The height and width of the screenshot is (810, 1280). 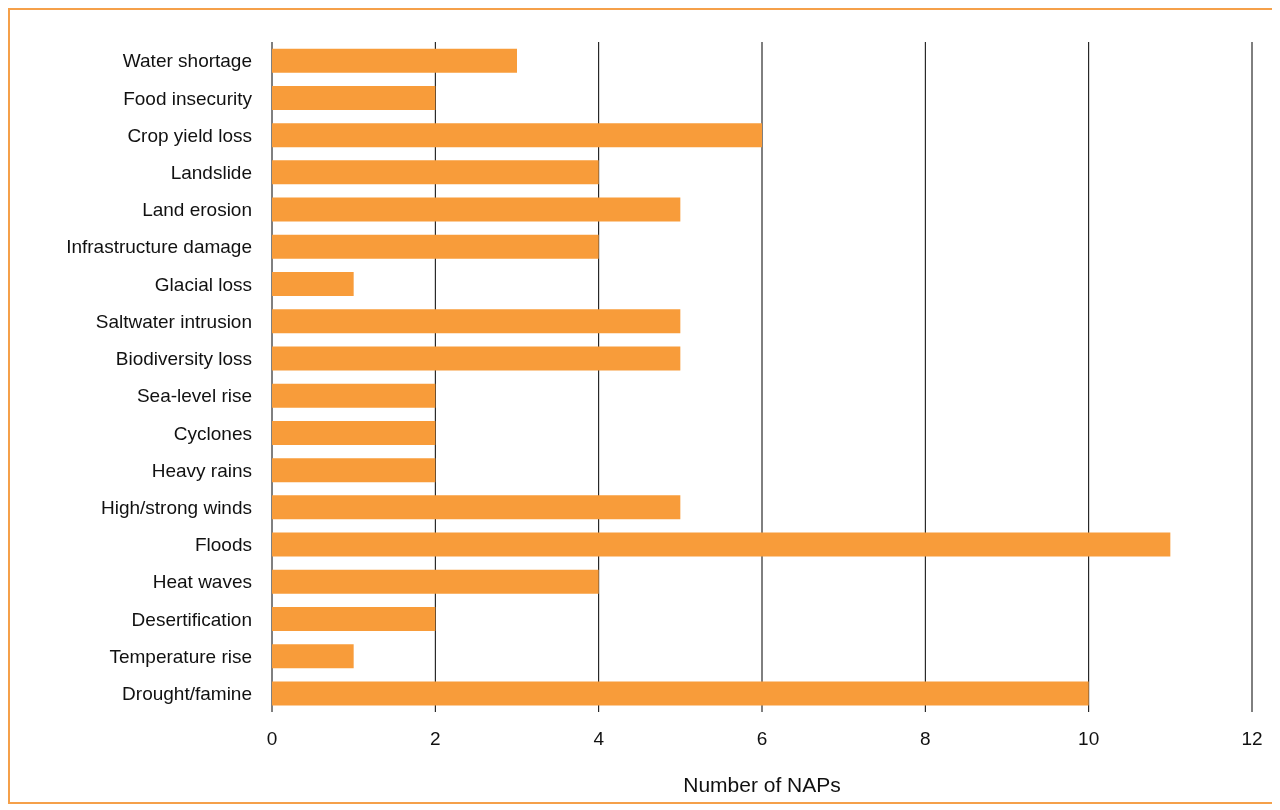 What do you see at coordinates (189, 135) in the screenshot?
I see `y-tick-label: Crop yield loss` at bounding box center [189, 135].